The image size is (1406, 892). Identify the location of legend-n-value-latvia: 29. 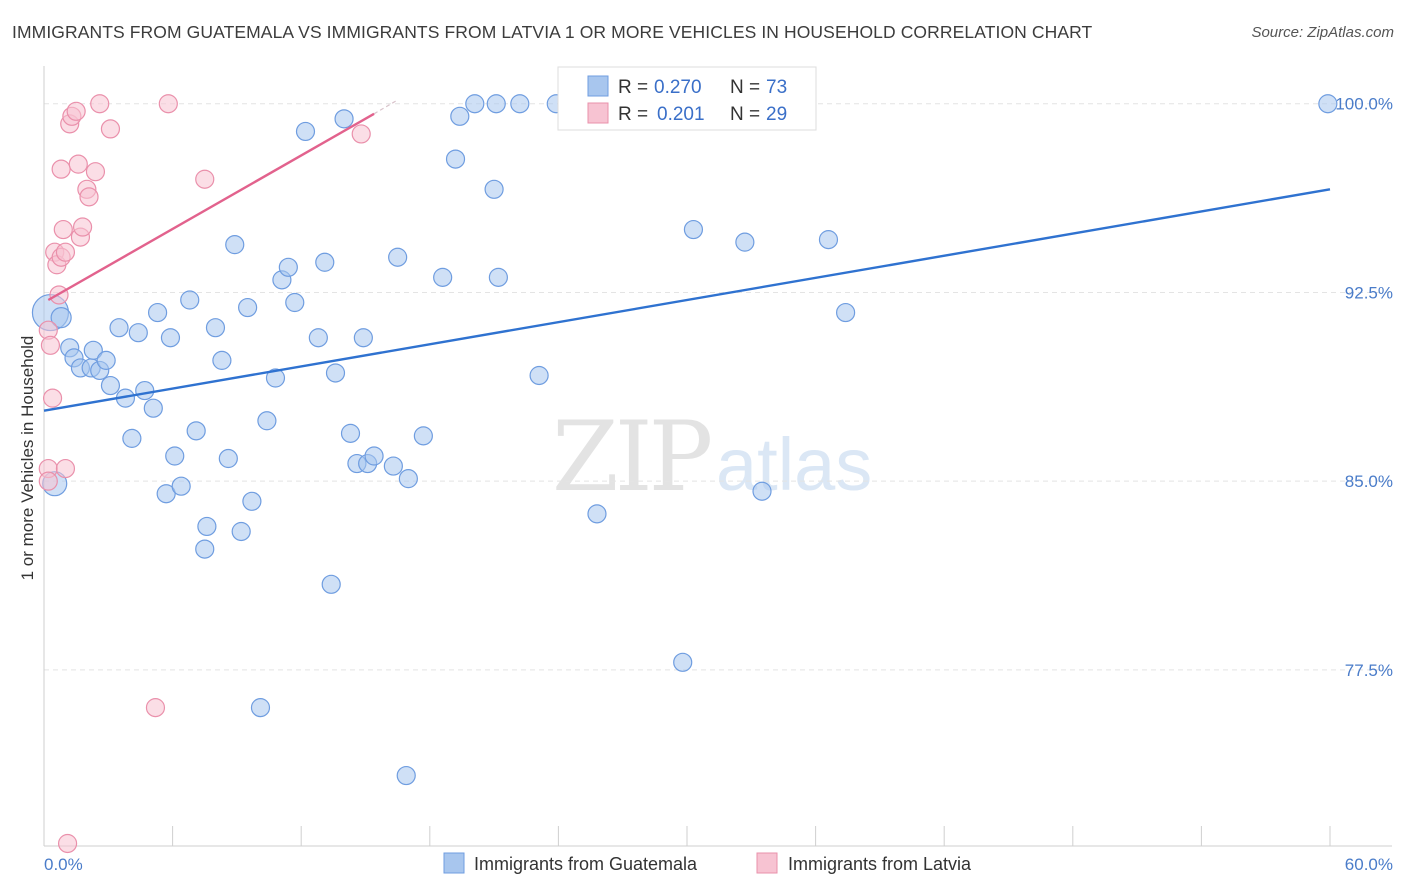
(776, 114).